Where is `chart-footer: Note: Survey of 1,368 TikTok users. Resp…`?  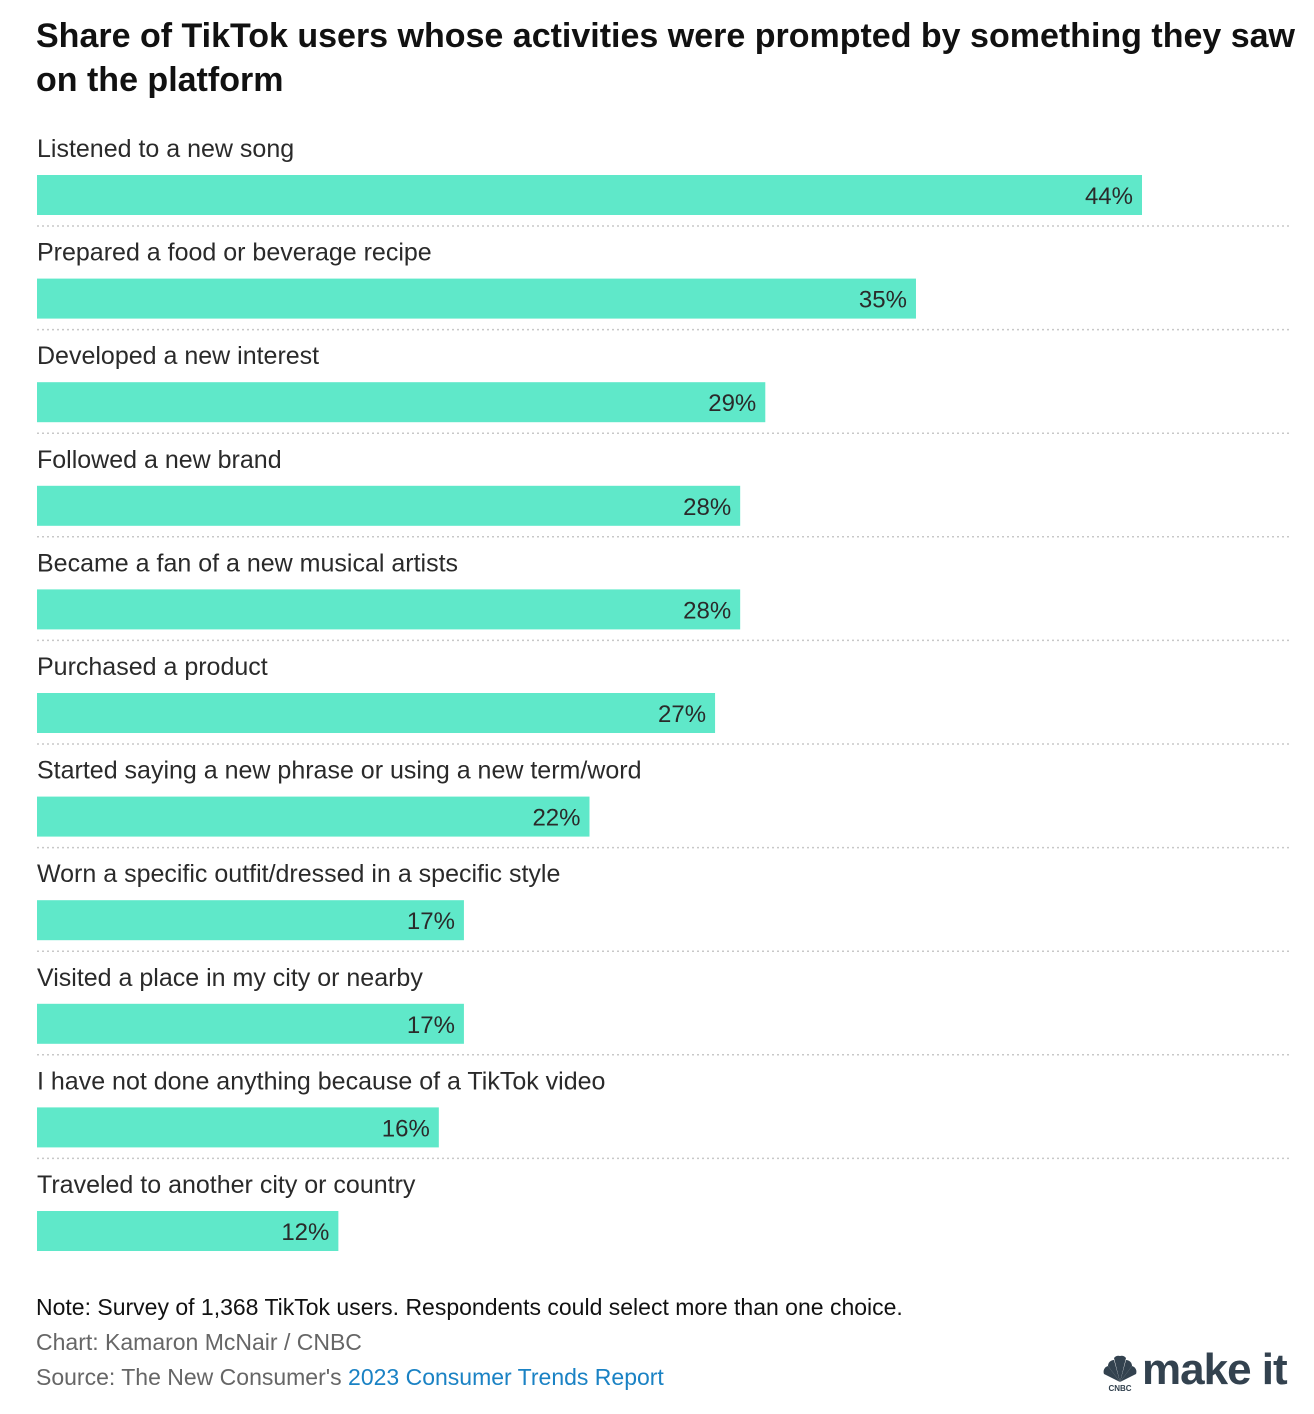 chart-footer: Note: Survey of 1,368 TikTok users. Resp… is located at coordinates (566, 1342).